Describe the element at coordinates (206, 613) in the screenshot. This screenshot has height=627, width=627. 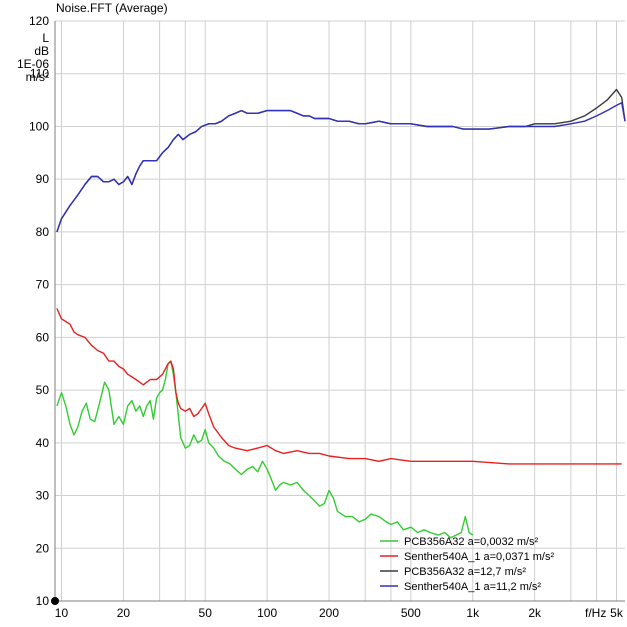
I see `x-tick-label: 50` at that location.